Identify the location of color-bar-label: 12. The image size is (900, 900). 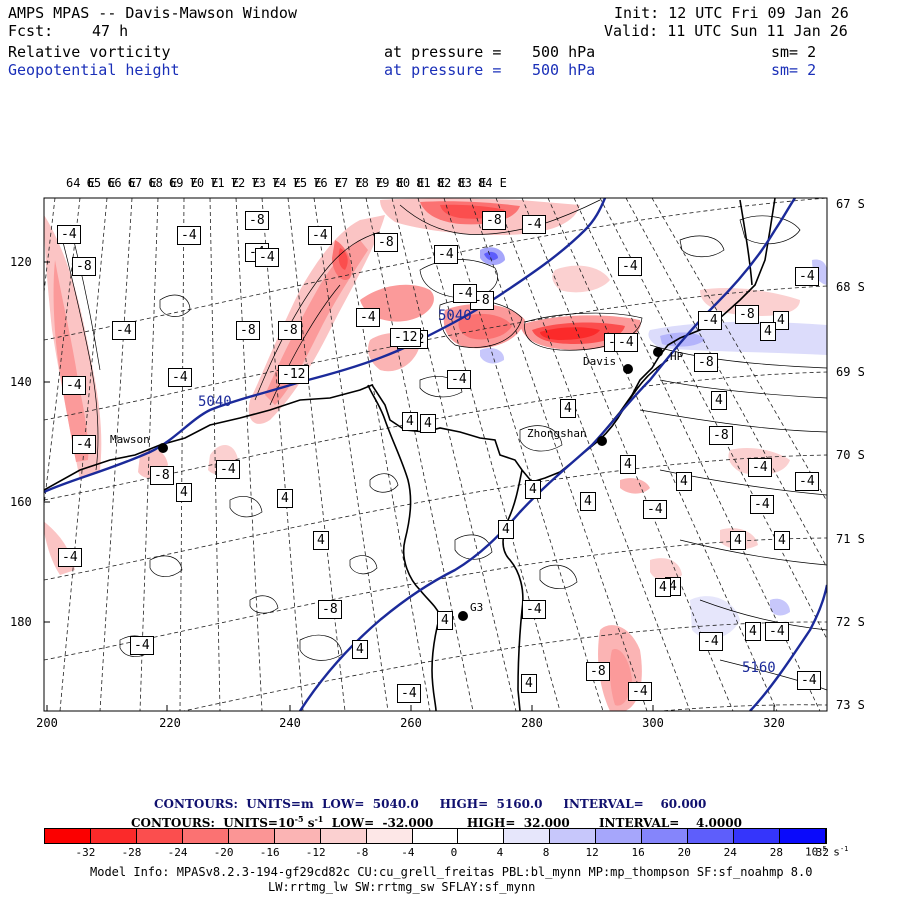
(592, 852).